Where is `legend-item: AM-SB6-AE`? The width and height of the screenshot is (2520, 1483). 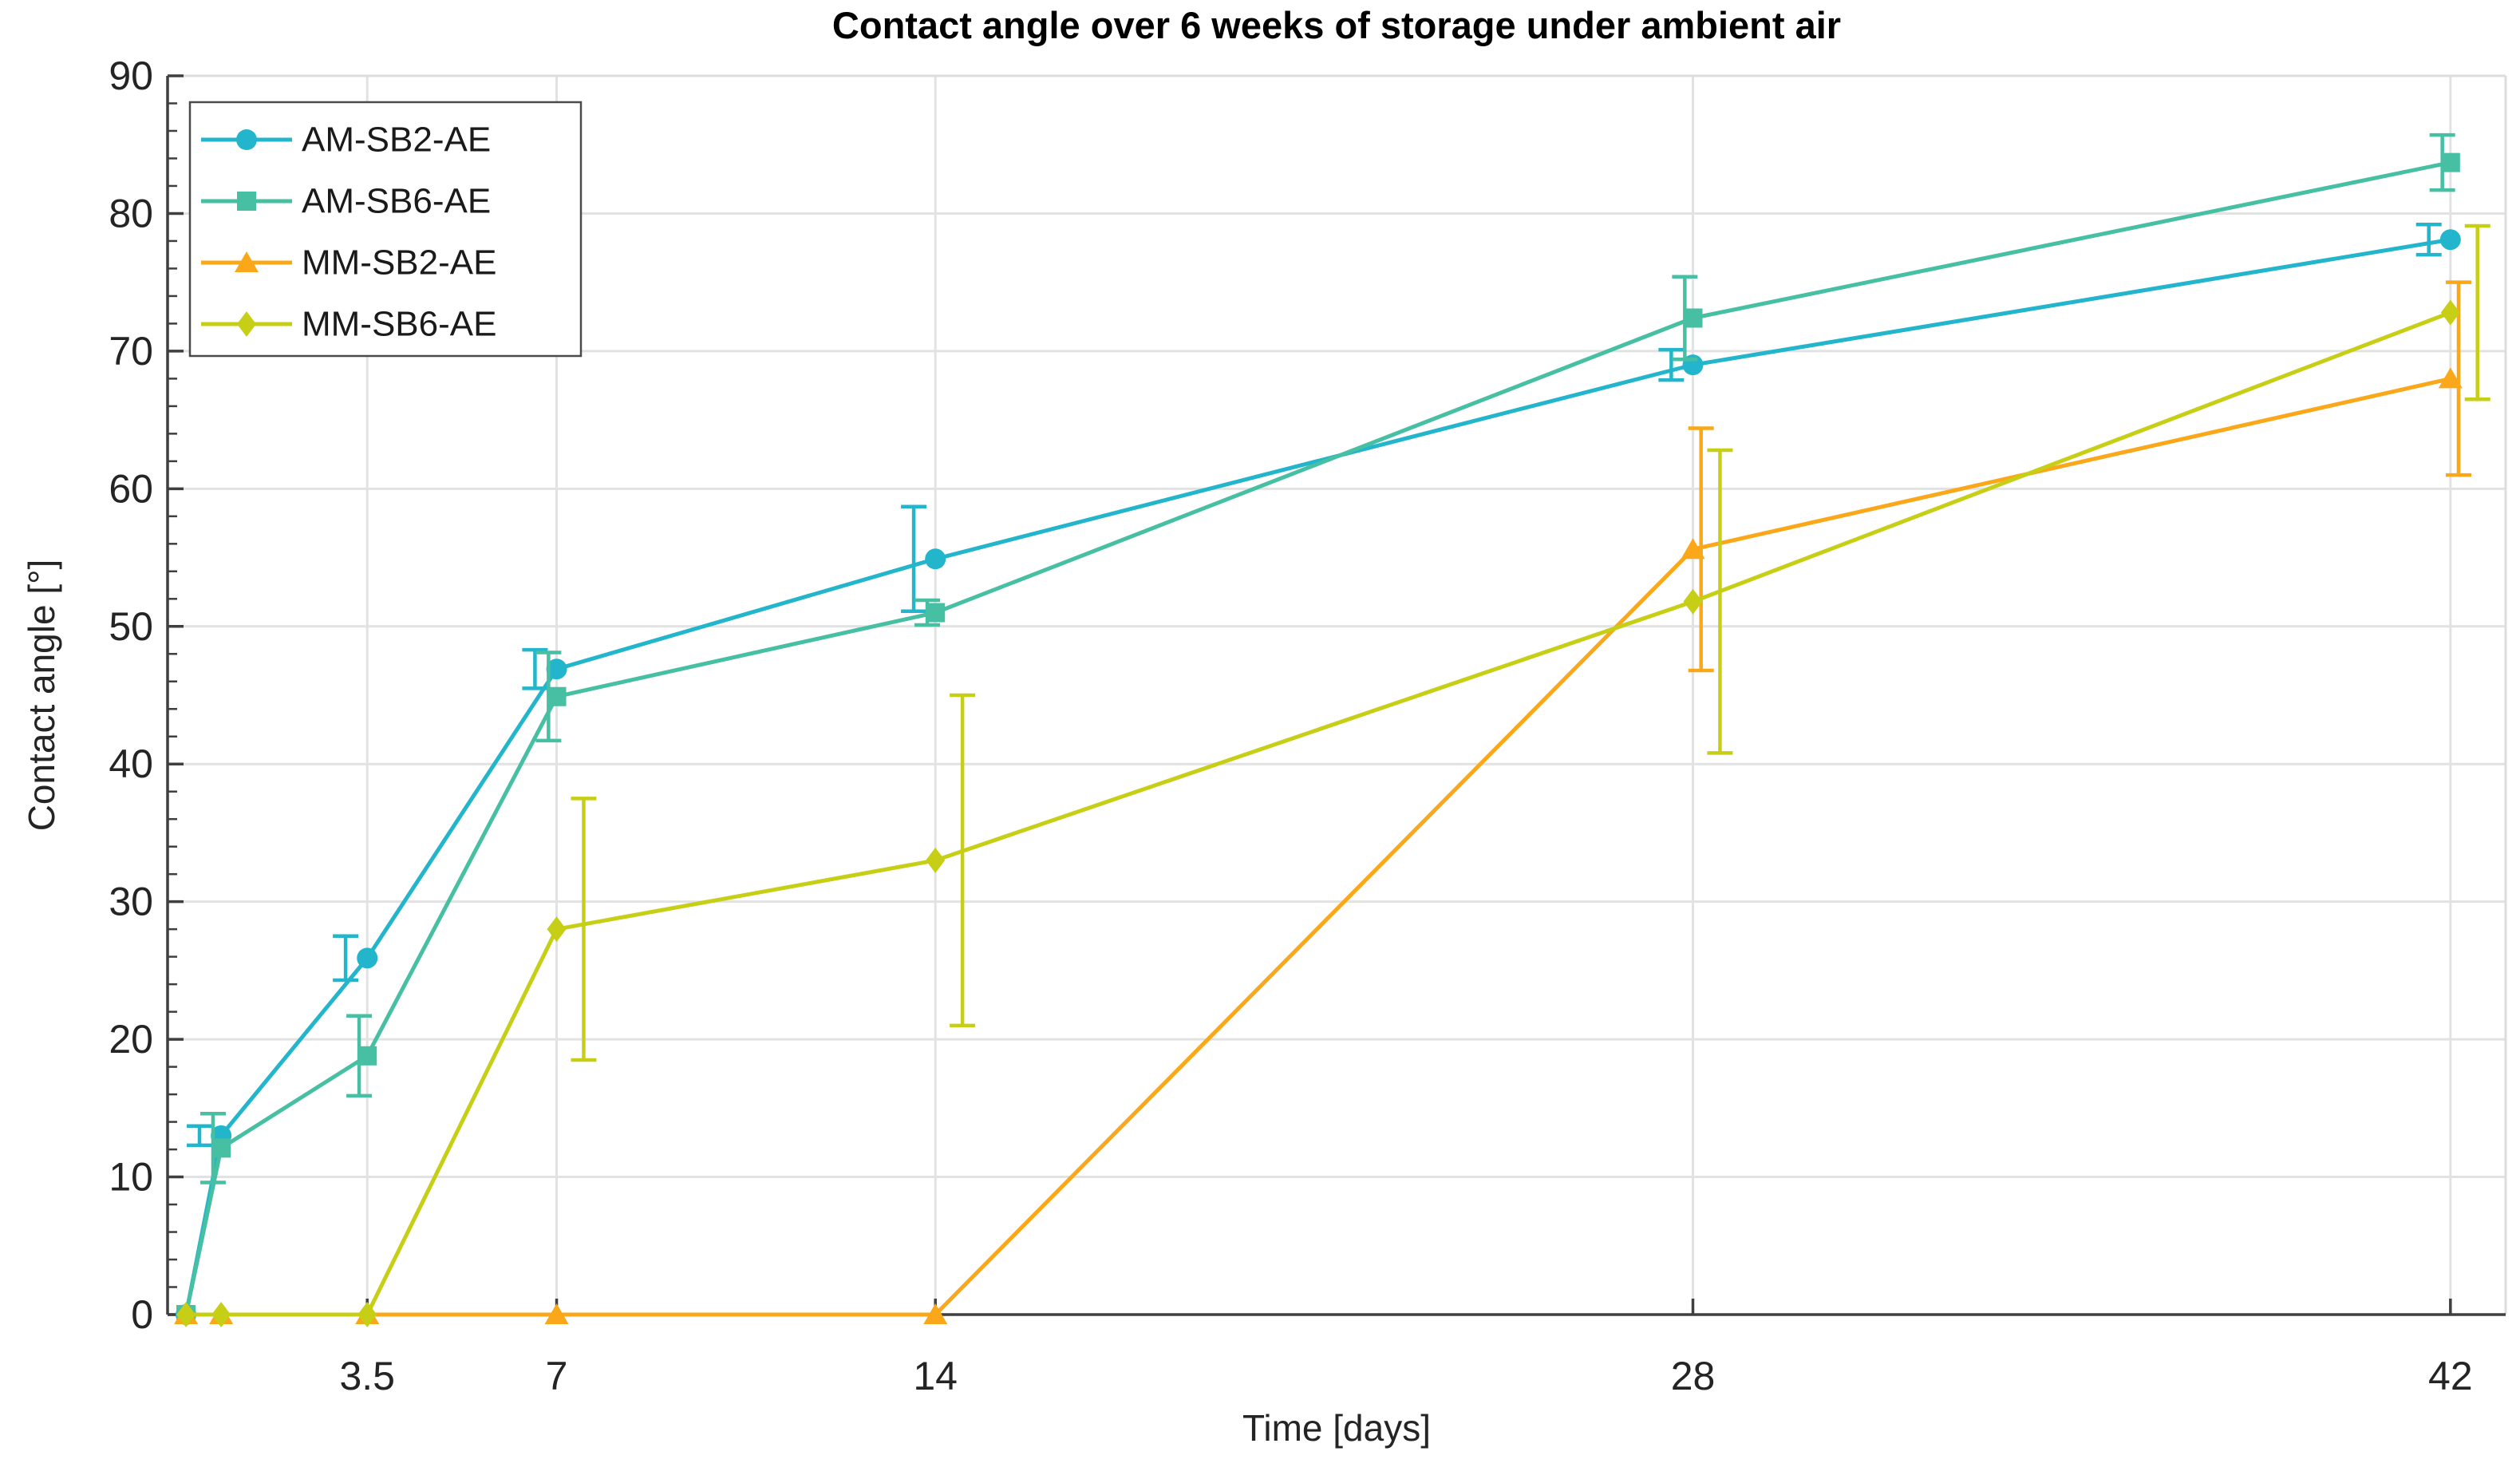
legend-item: AM-SB6-AE is located at coordinates (346, 201).